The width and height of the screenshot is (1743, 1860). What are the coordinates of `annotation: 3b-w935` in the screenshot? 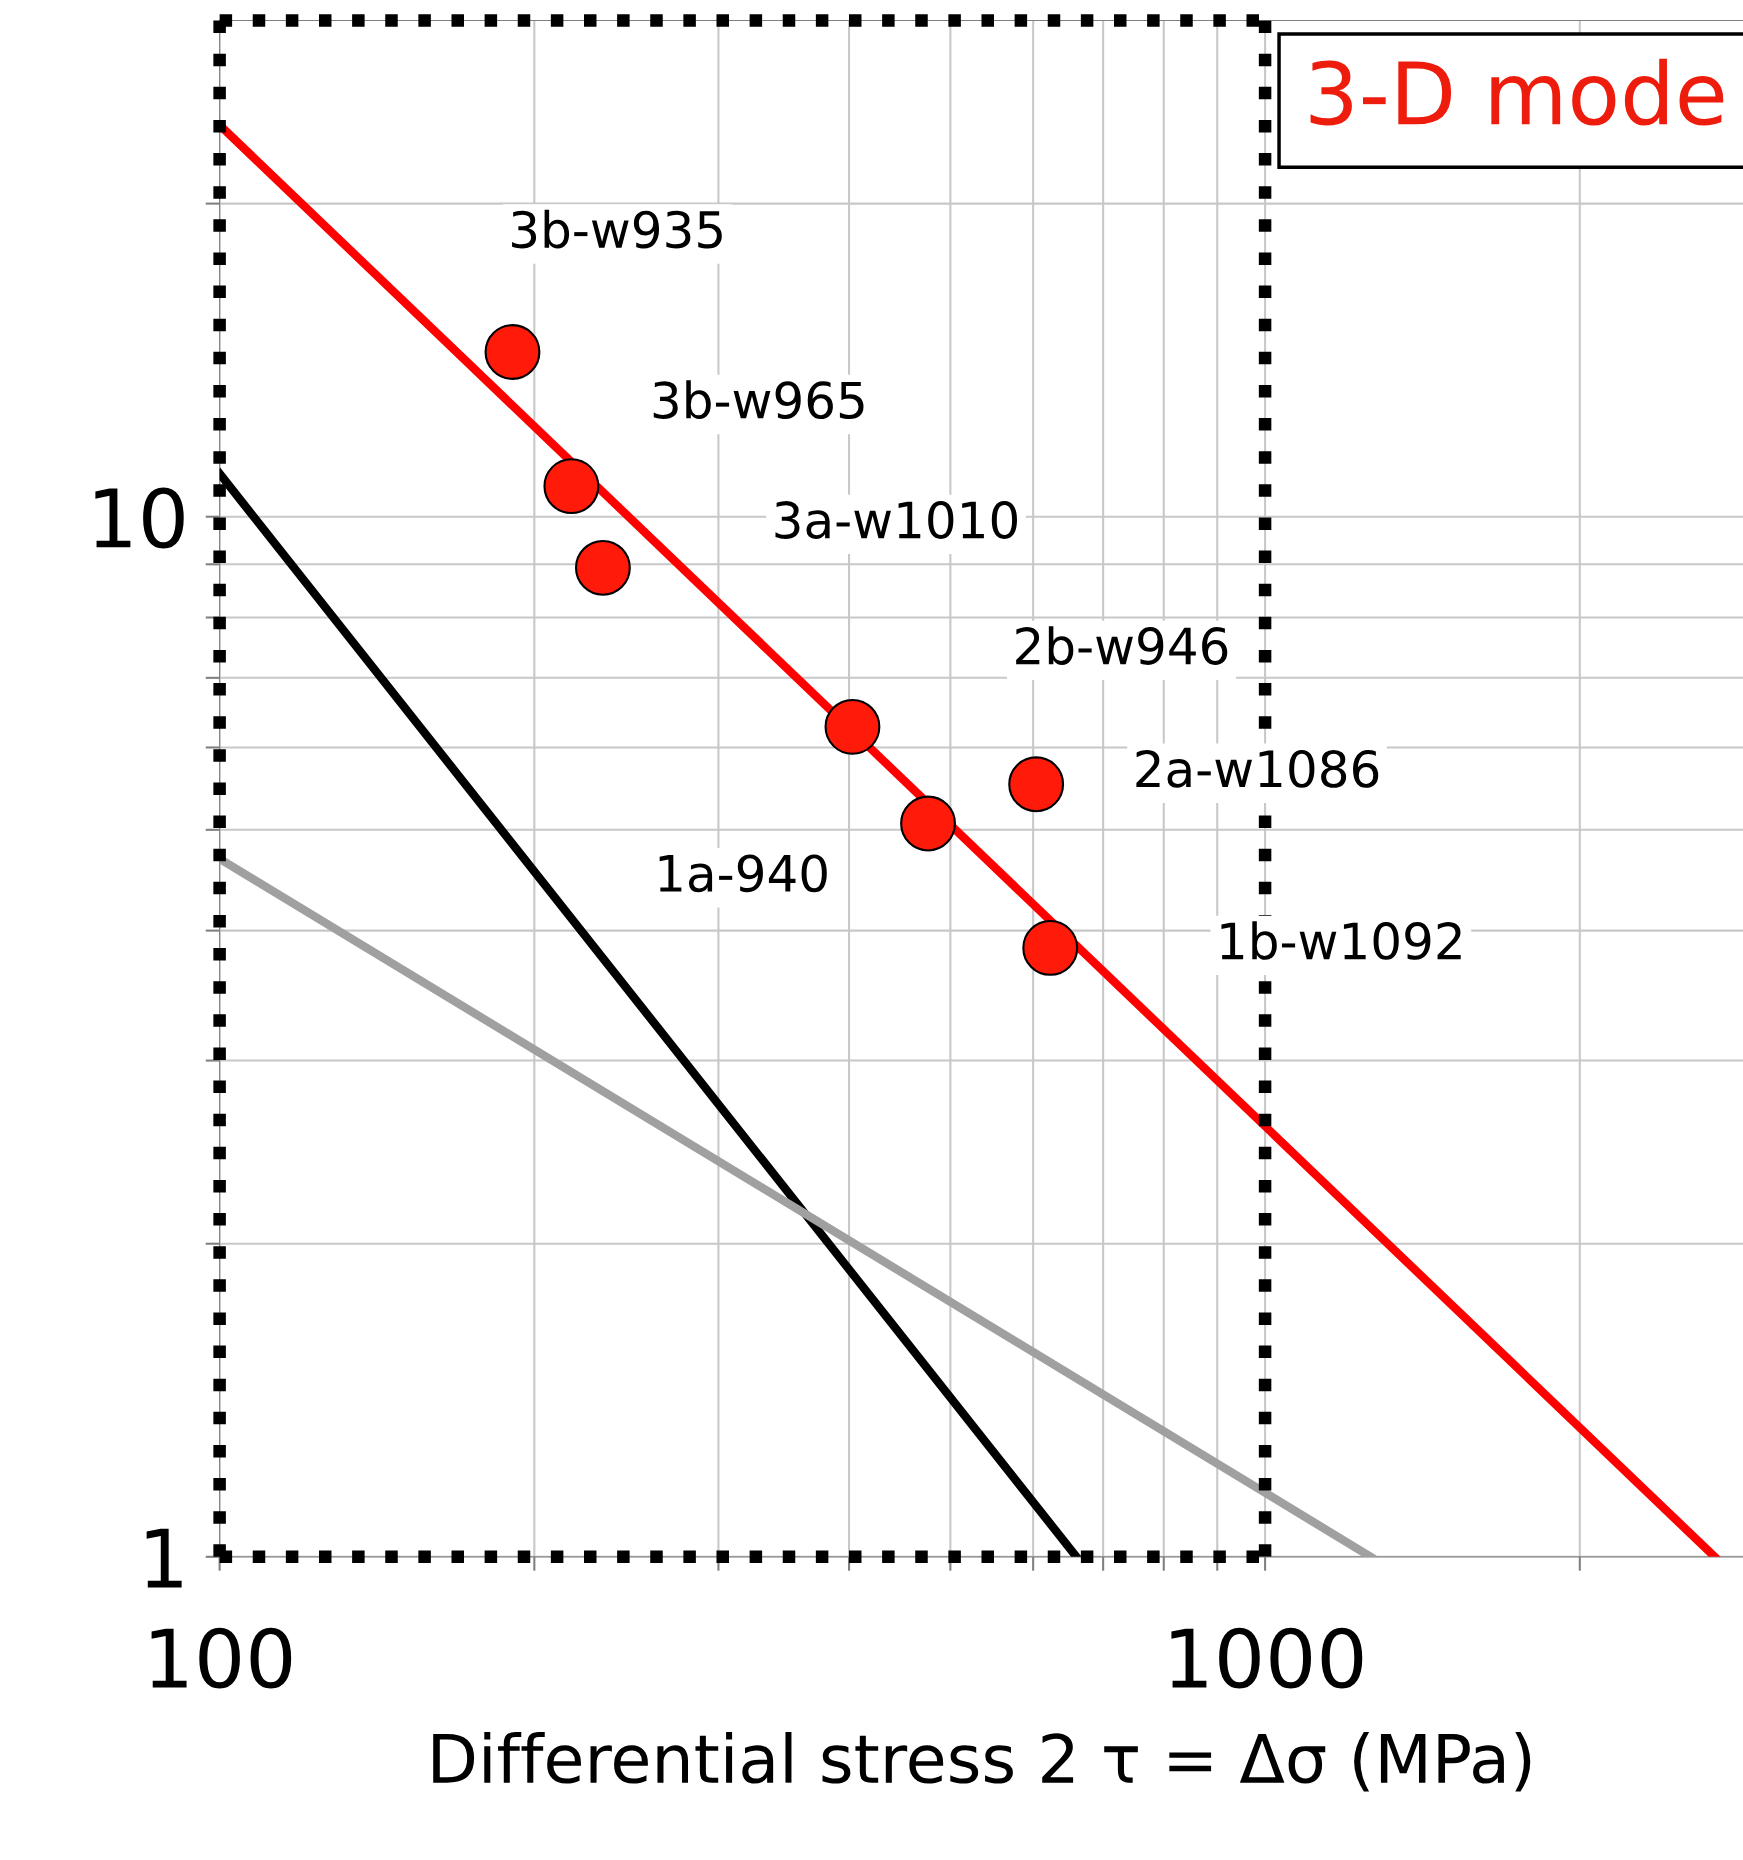 It's located at (617, 229).